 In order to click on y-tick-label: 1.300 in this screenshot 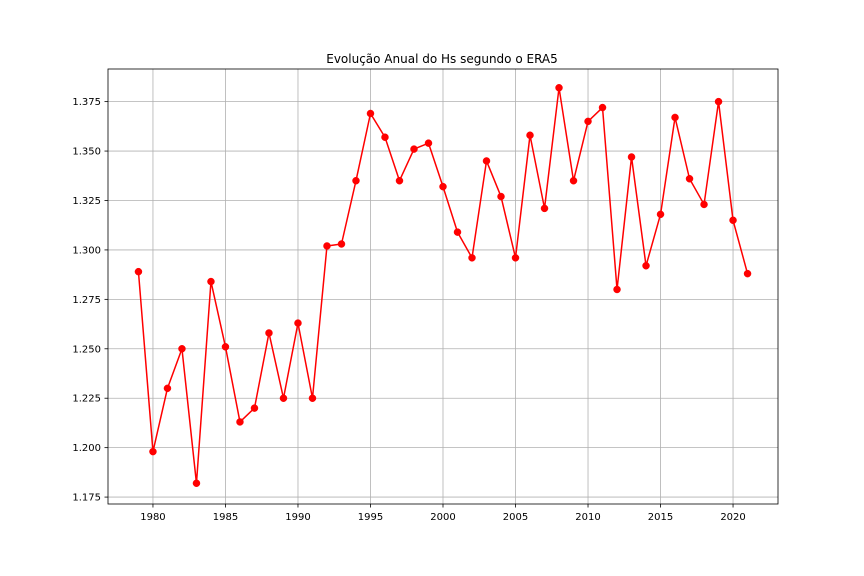, I will do `click(86, 250)`.